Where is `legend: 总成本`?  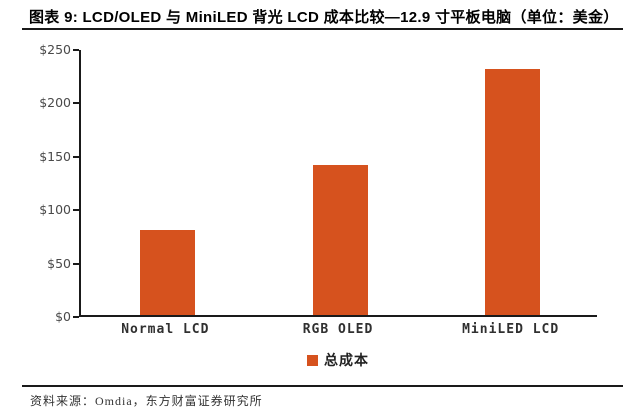 legend: 总成本 is located at coordinates (338, 360).